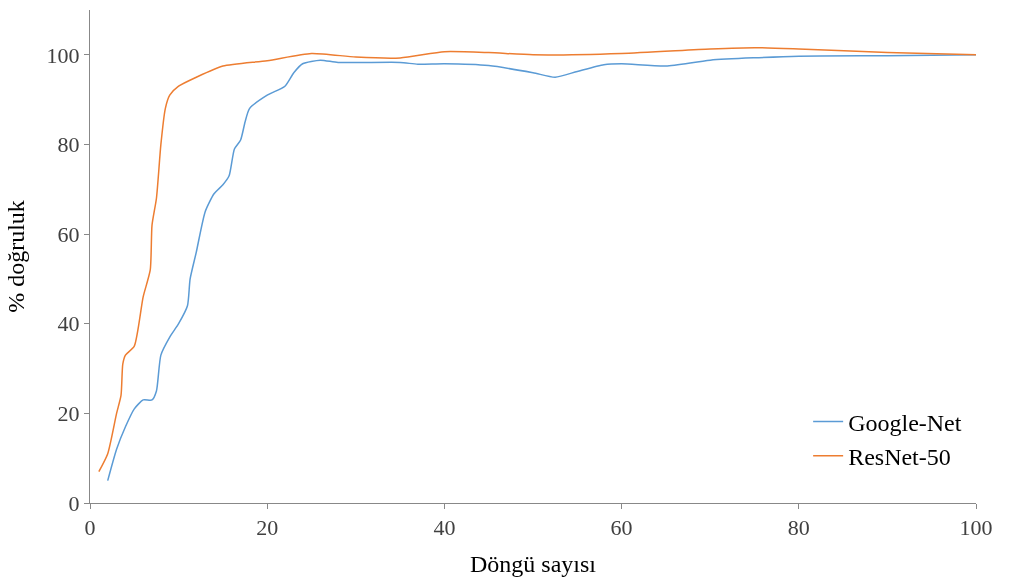 This screenshot has width=1011, height=583. What do you see at coordinates (267, 528) in the screenshot?
I see `x-tick-label: 20` at bounding box center [267, 528].